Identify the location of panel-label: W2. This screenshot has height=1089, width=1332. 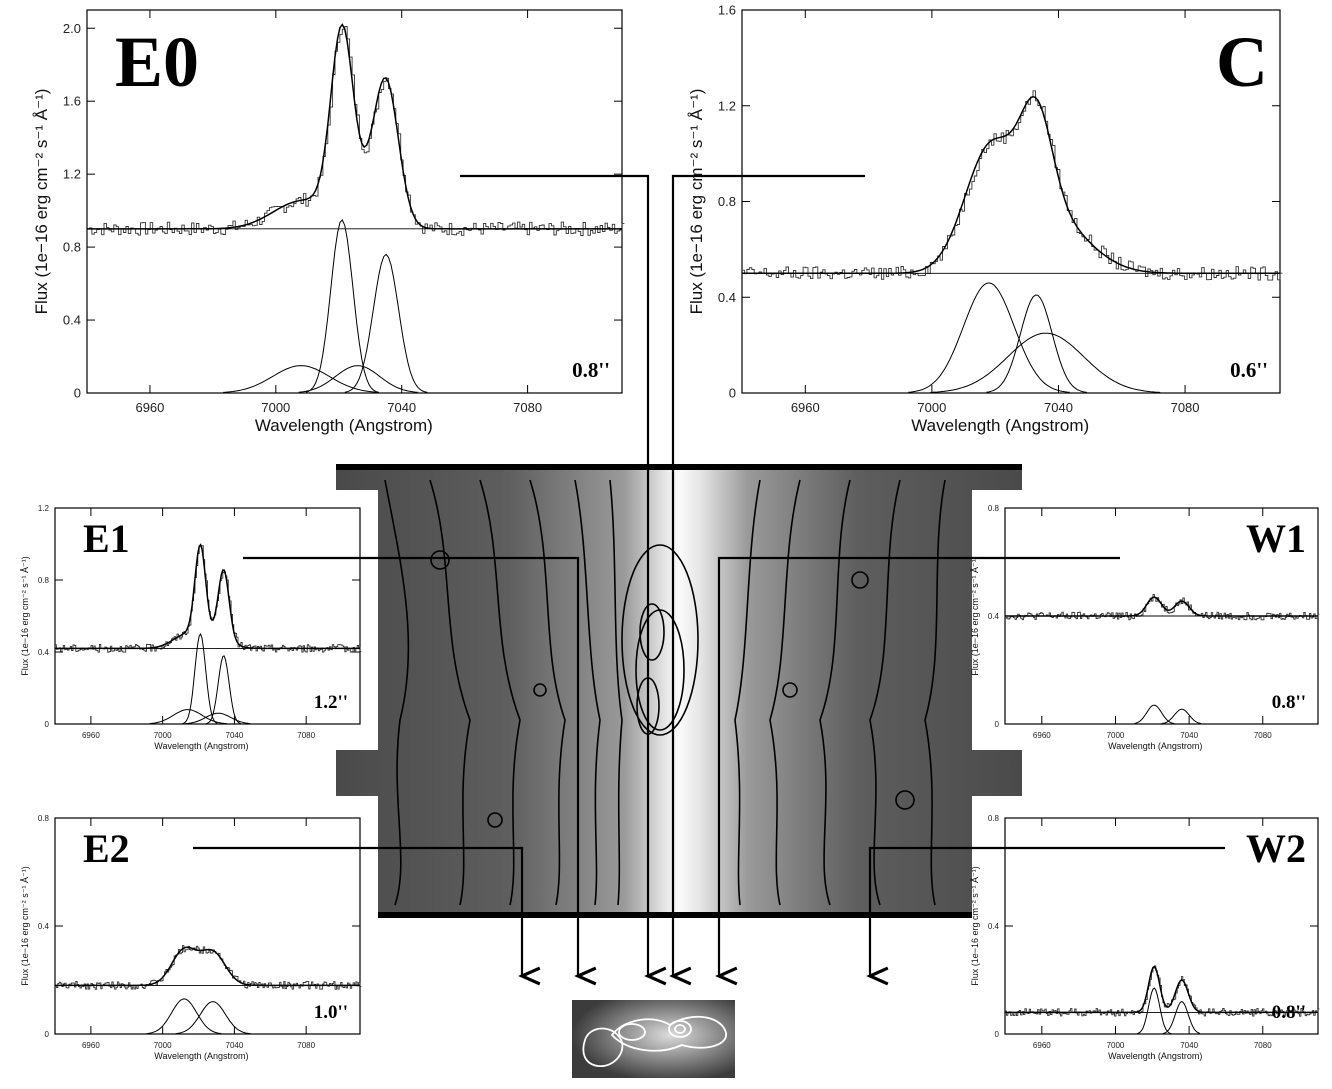
(1276, 848).